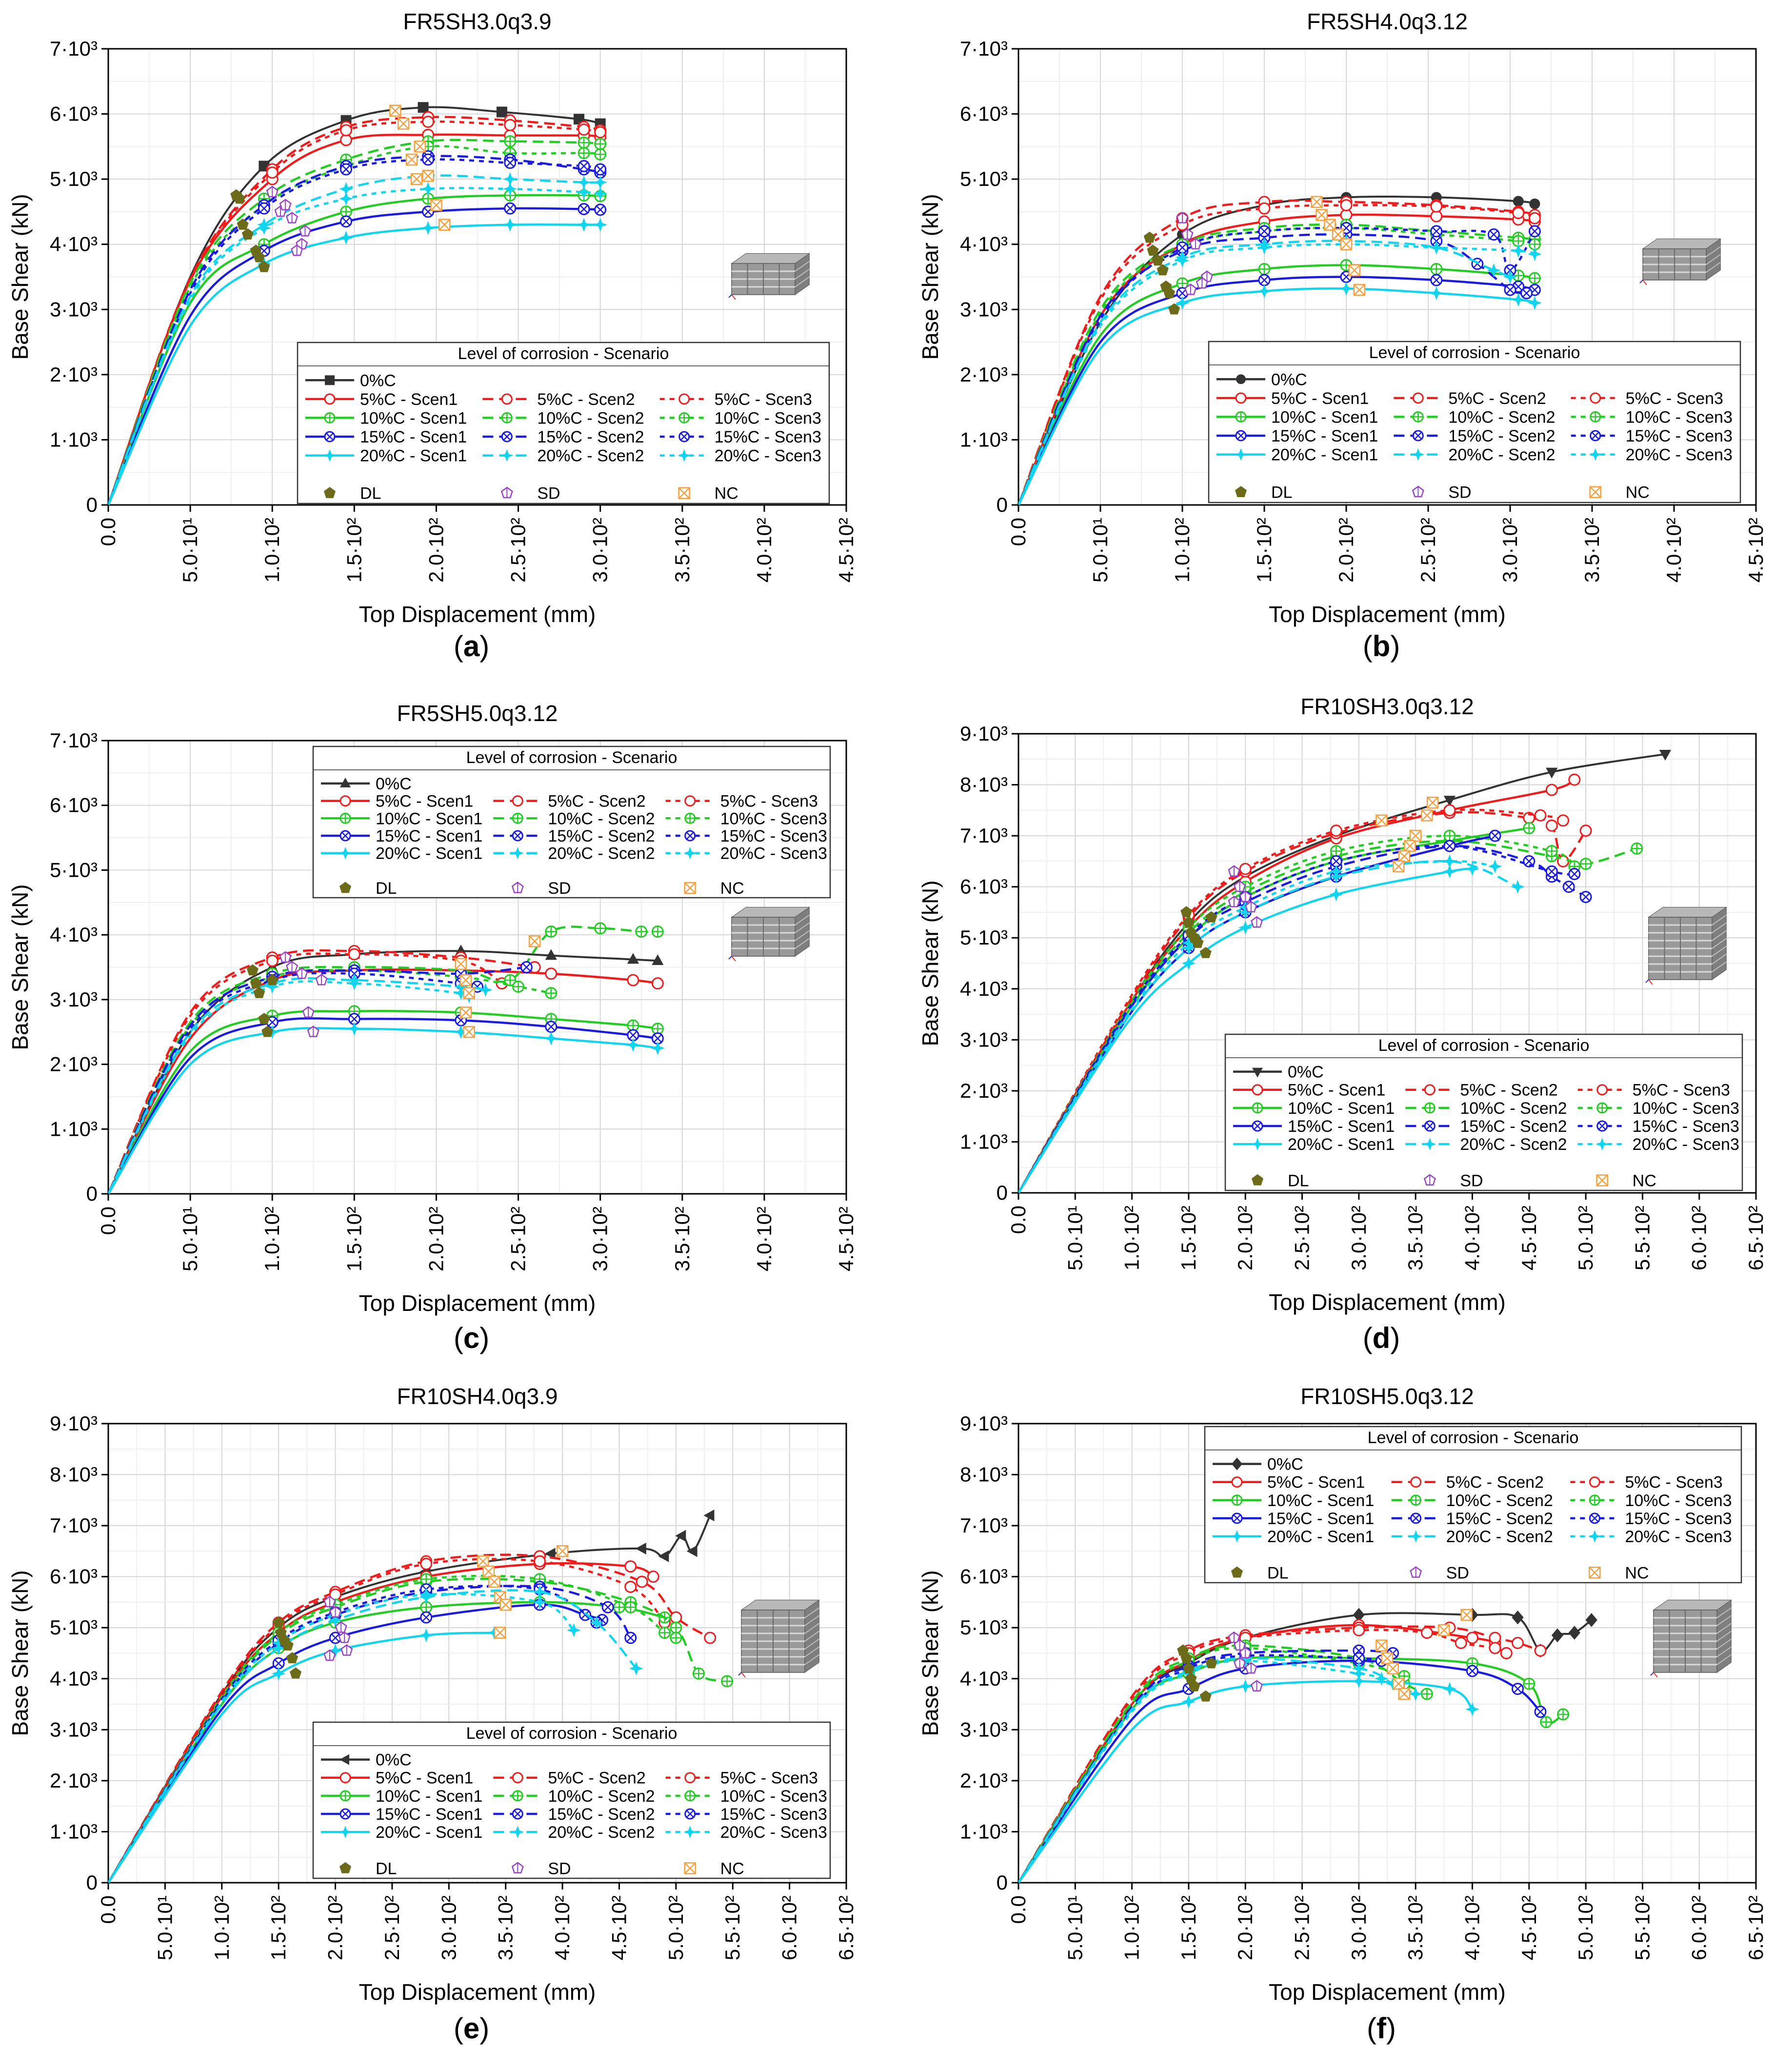 The width and height of the screenshot is (1775, 2072). I want to click on legend-label: 20%C - Scen1, so click(1324, 455).